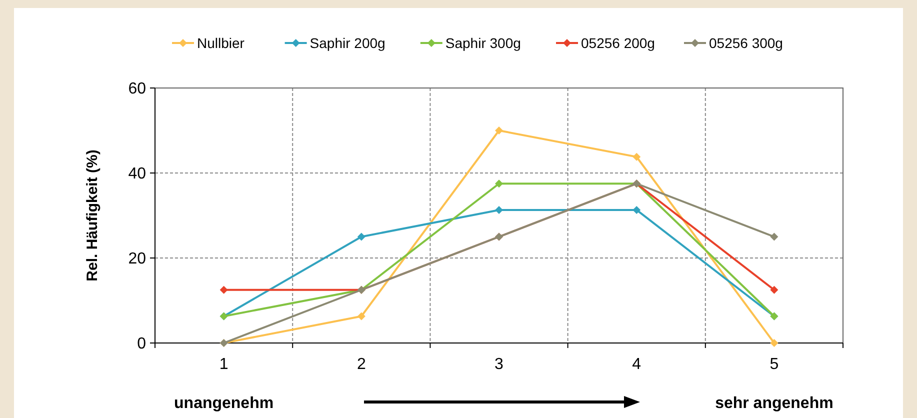  Describe the element at coordinates (348, 43) in the screenshot. I see `legend-label: Saphir 200g` at that location.